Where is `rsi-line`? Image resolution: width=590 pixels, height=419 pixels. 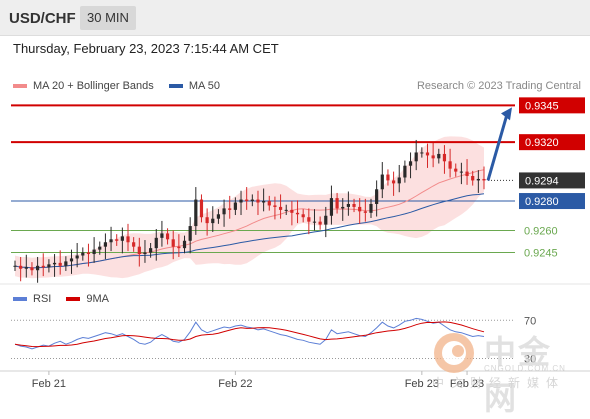 rsi-line is located at coordinates (249, 333).